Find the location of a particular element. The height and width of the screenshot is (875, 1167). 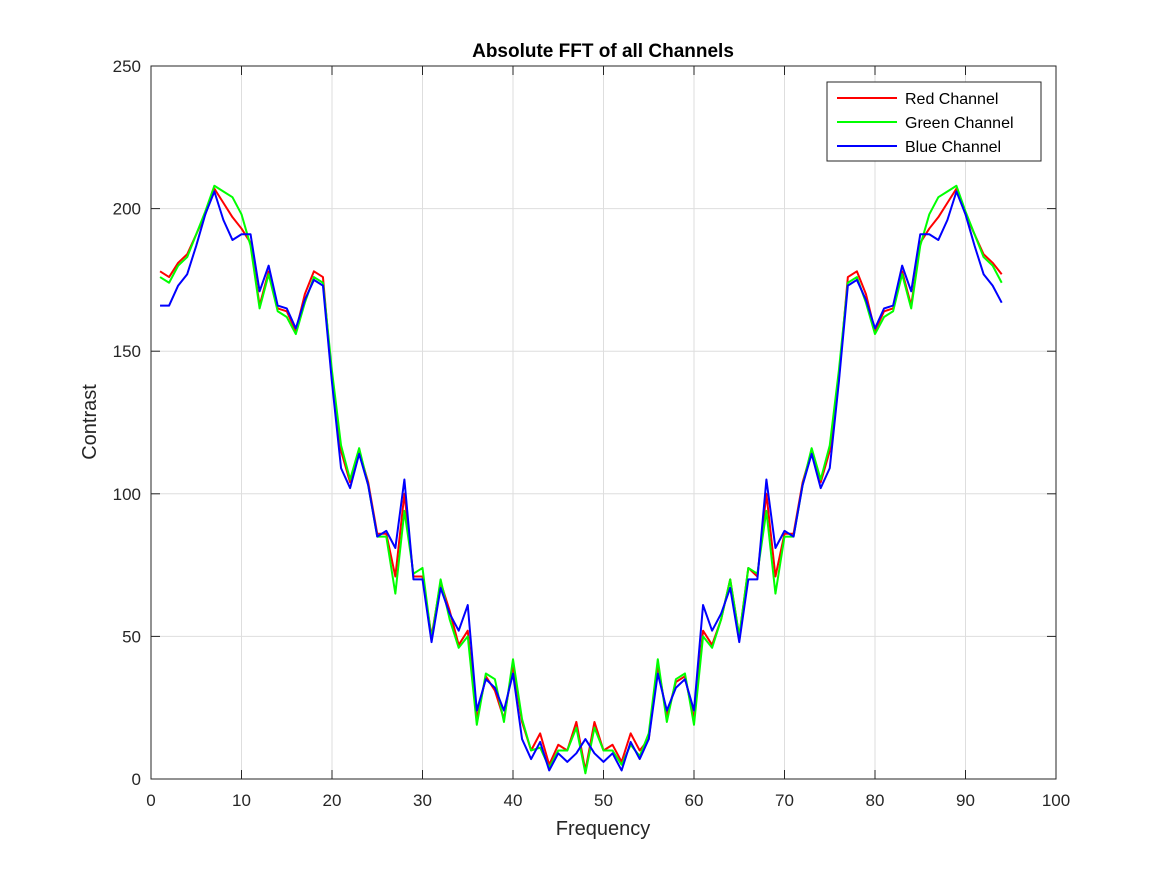

x-axis-label: Frequency is located at coordinates (603, 829).